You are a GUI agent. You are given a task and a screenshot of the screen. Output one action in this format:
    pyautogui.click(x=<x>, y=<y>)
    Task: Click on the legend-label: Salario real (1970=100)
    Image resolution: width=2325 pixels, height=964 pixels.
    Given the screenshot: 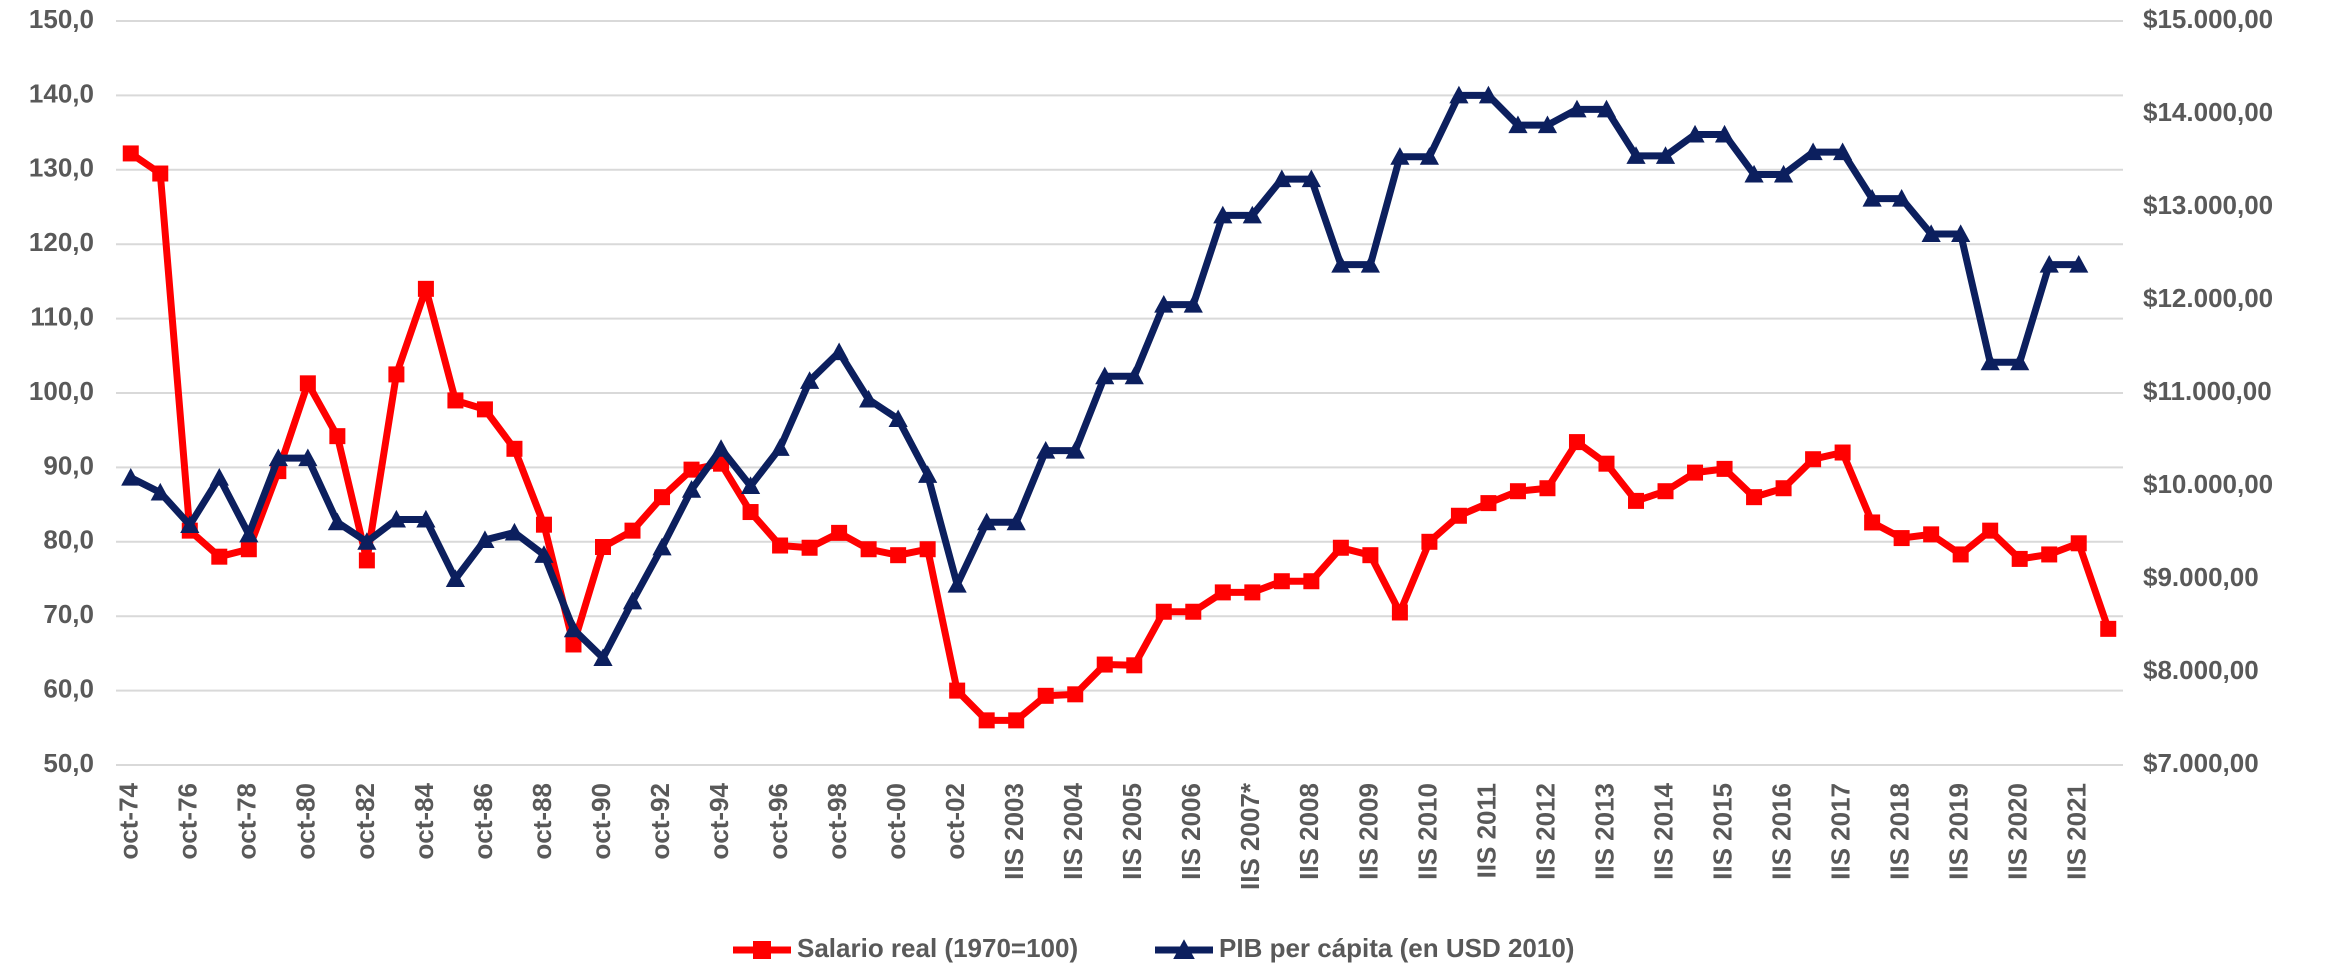 What is the action you would take?
    pyautogui.click(x=937, y=948)
    